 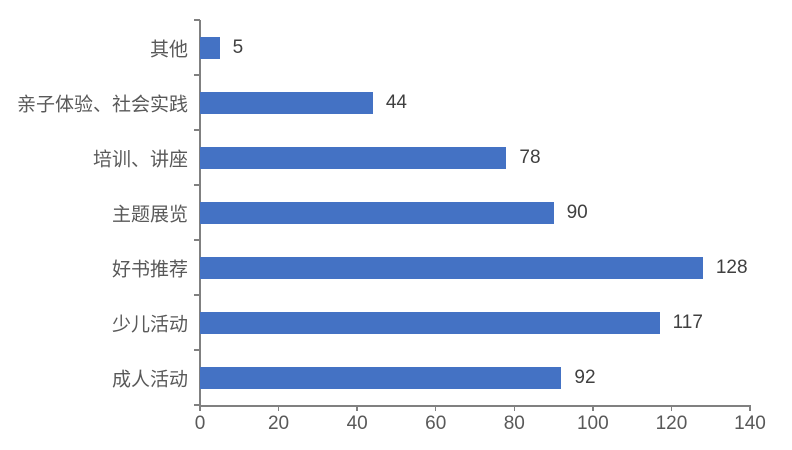 I want to click on value-label: 117, so click(x=687, y=322).